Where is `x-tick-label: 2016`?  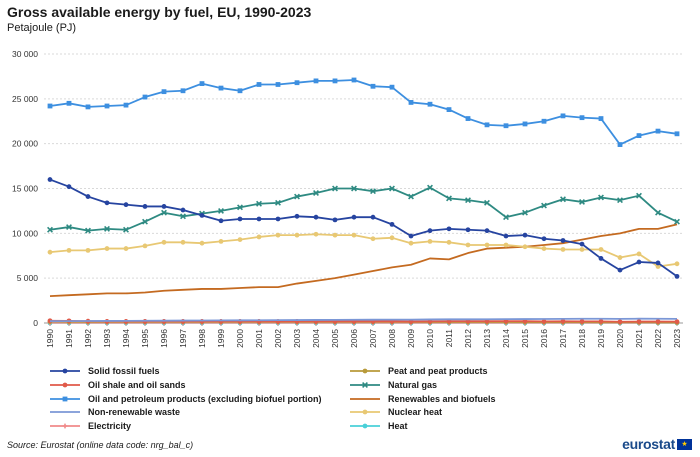
x-tick-label: 2016 is located at coordinates (544, 338).